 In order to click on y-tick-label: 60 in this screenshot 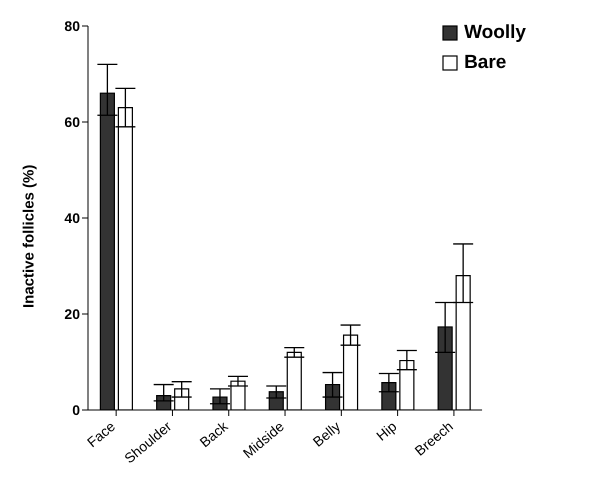, I will do `click(72, 122)`.